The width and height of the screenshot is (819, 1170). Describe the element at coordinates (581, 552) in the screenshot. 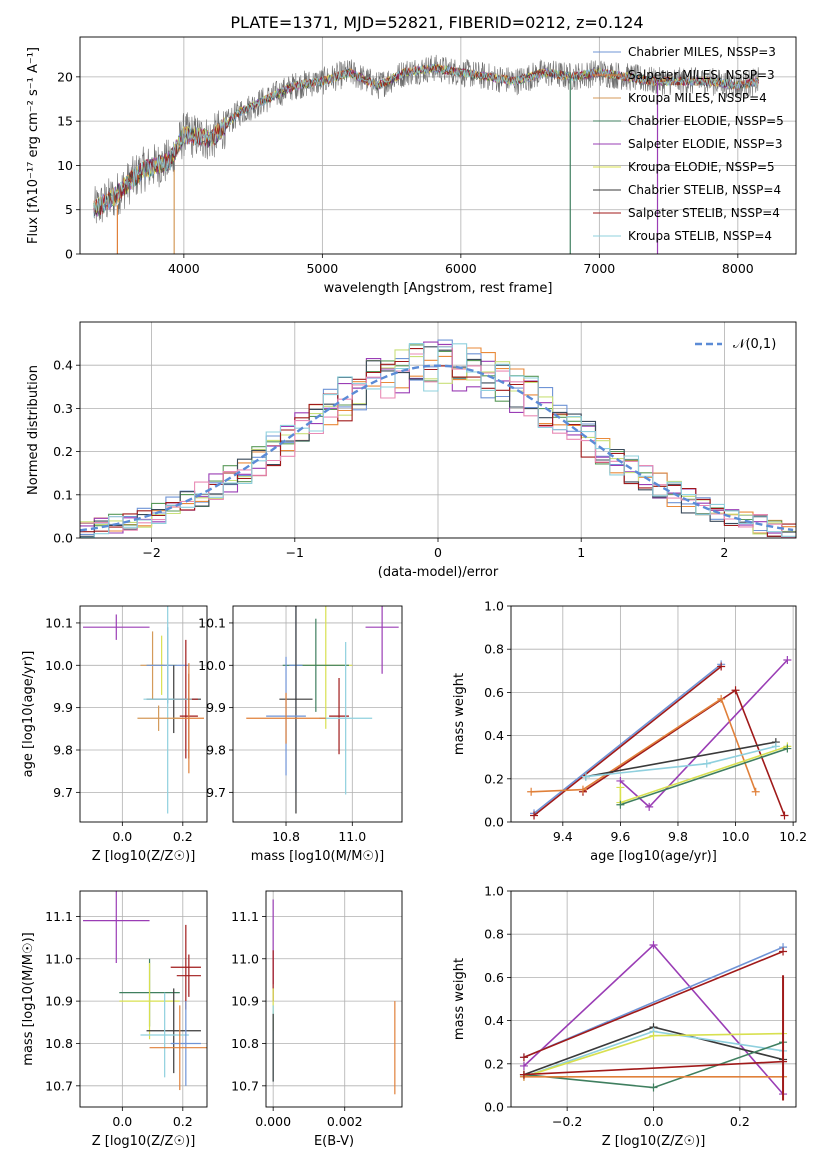

I see `x-tick-label: 1` at that location.